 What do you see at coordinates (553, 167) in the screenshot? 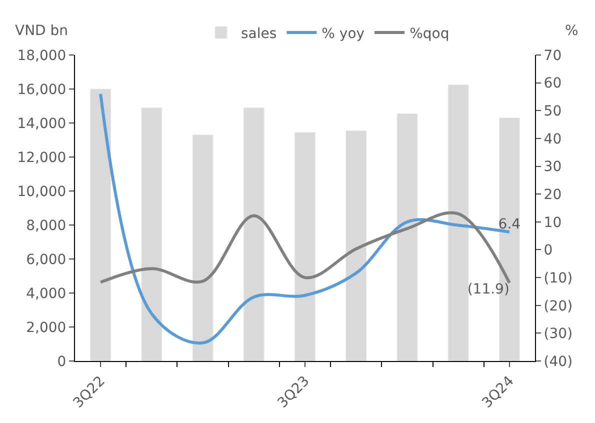
I see `y2-tick-label: 30` at bounding box center [553, 167].